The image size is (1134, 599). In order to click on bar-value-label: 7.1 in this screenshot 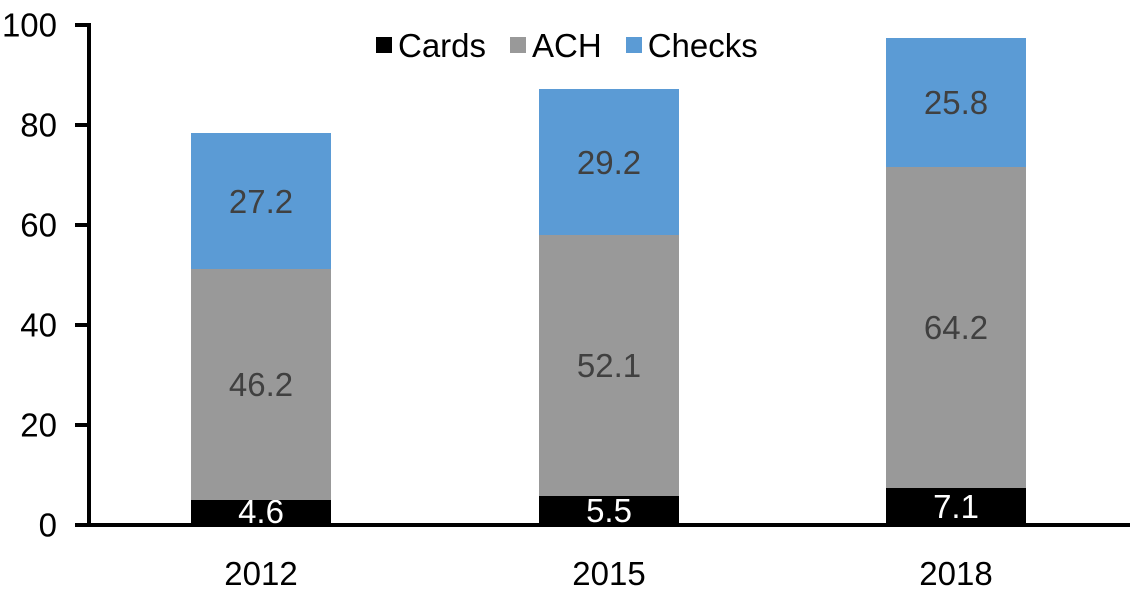, I will do `click(956, 506)`.